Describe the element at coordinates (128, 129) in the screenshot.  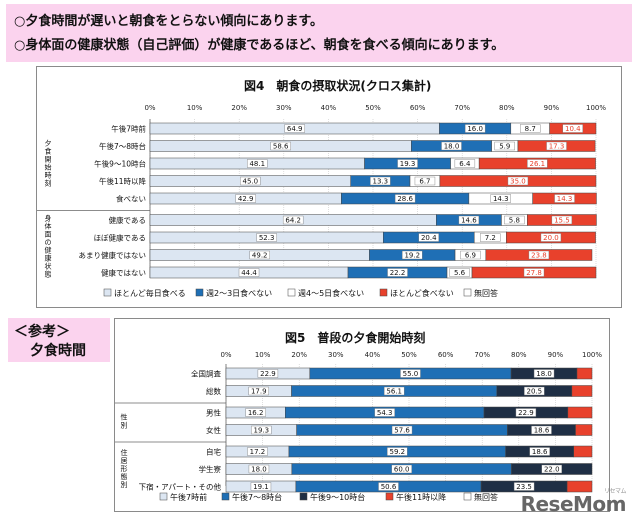
I see `chart1-category-label: 午後7時前` at that location.